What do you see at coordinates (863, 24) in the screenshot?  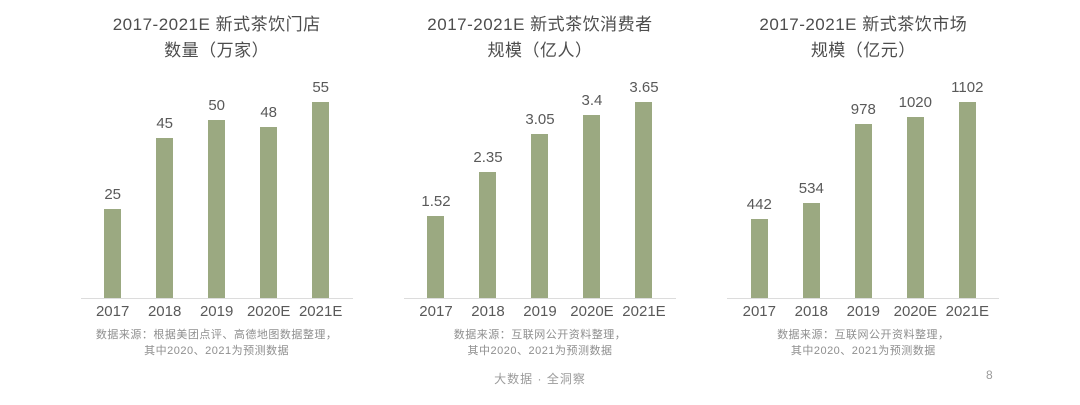 I see `chart-title-line1: 2017-2021E 新式茶饮市场` at bounding box center [863, 24].